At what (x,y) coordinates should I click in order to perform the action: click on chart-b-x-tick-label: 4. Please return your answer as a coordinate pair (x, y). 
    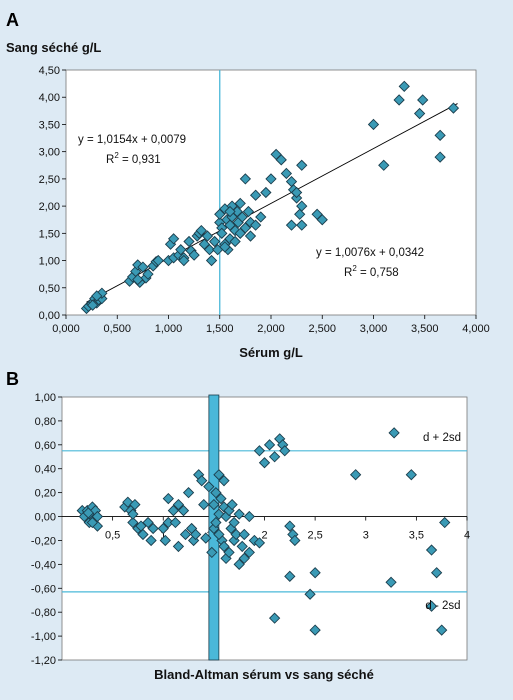
    Looking at the image, I should click on (467, 536).